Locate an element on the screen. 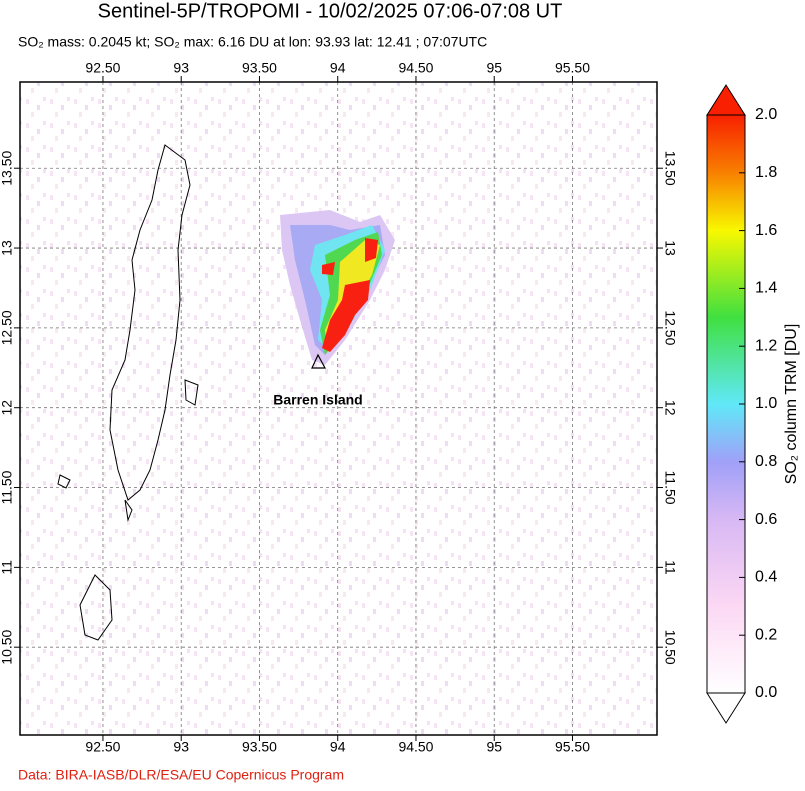 The width and height of the screenshot is (805, 791). plume is located at coordinates (350, 295).